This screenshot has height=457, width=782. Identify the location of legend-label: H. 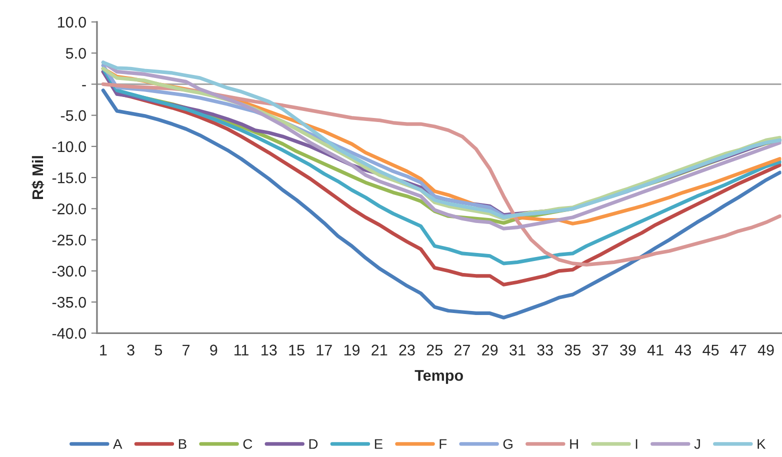
(574, 444).